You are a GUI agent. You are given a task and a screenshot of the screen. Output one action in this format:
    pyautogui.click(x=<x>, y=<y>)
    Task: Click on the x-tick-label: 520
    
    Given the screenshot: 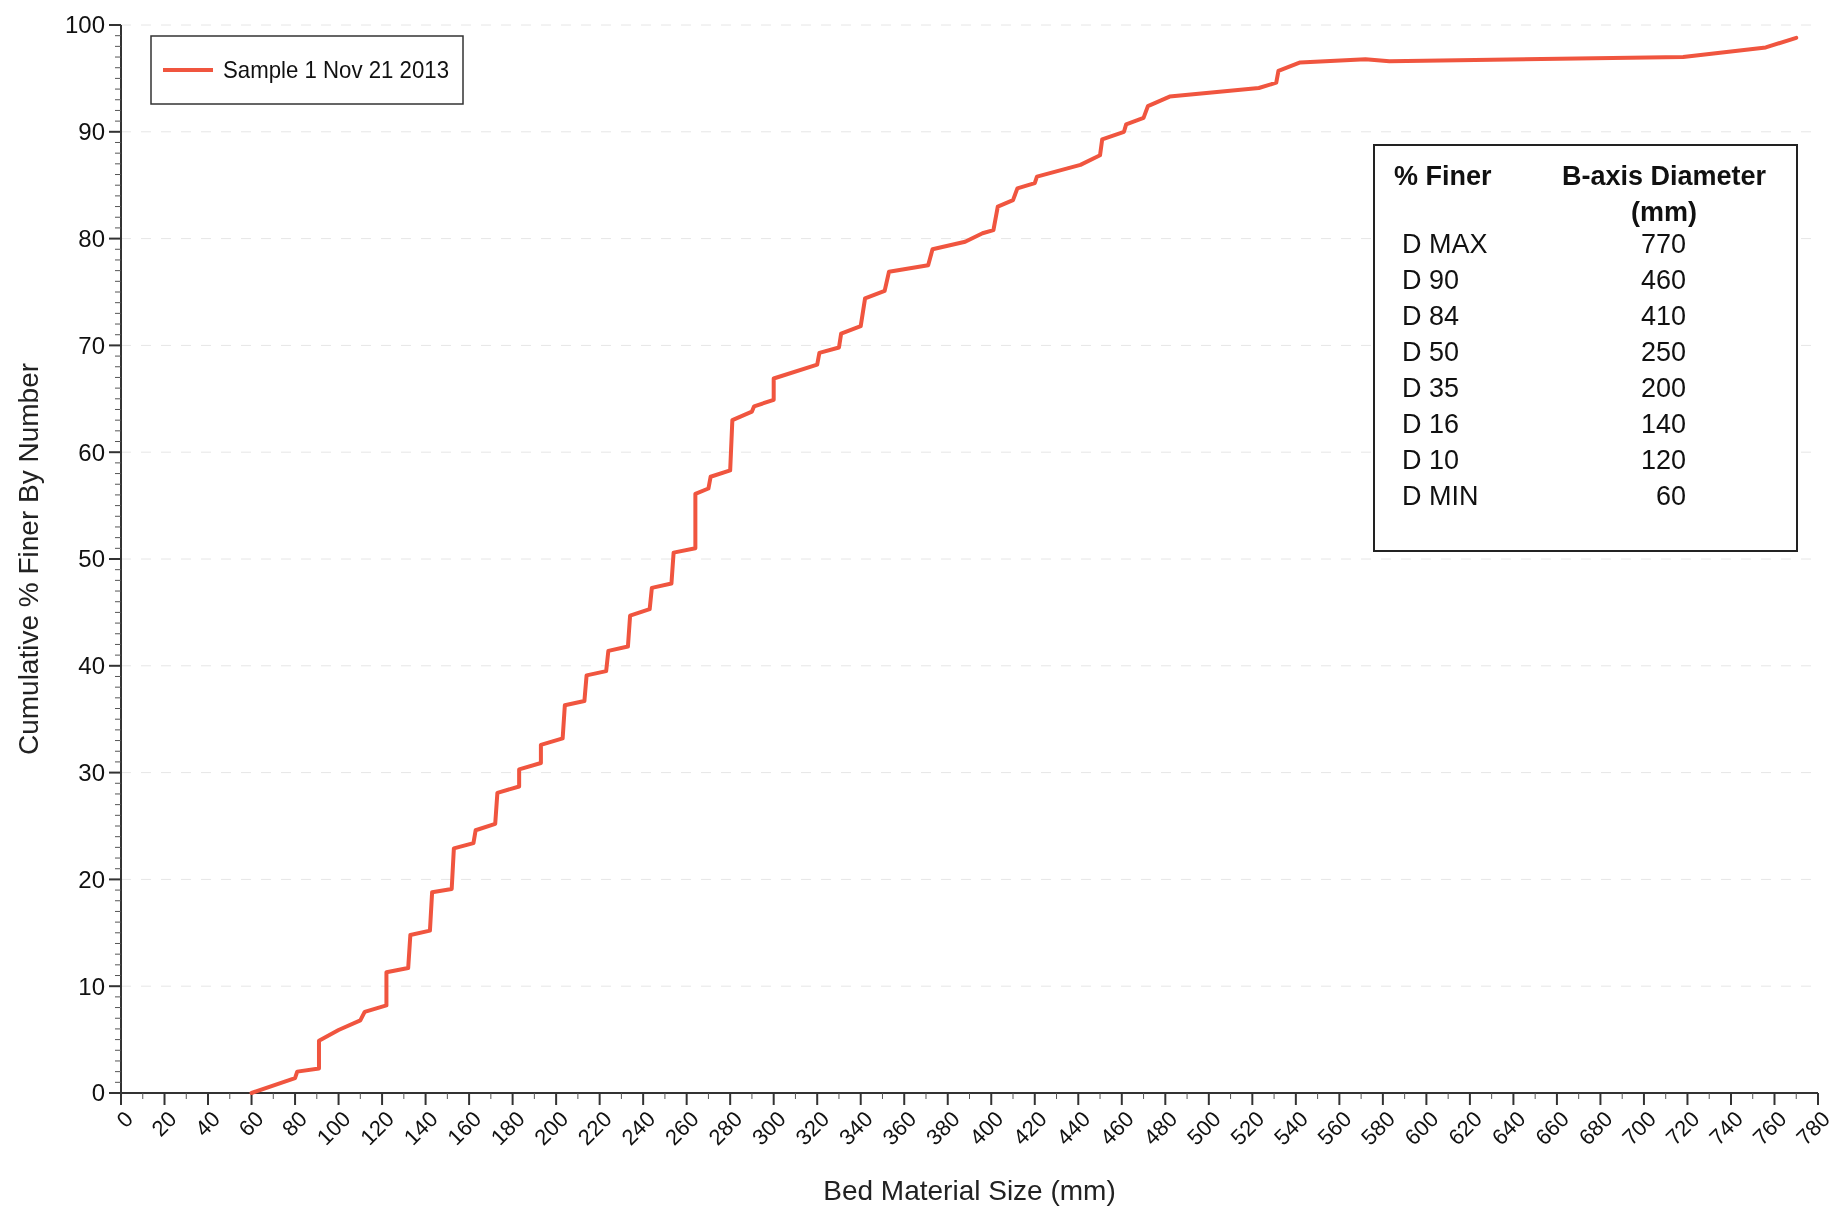 What is the action you would take?
    pyautogui.click(x=1247, y=1128)
    